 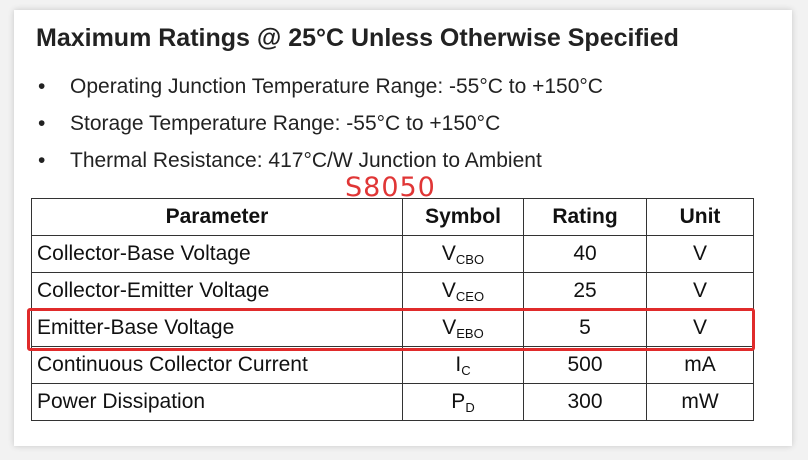 I want to click on part-number-annotation: S8050, so click(x=390, y=187).